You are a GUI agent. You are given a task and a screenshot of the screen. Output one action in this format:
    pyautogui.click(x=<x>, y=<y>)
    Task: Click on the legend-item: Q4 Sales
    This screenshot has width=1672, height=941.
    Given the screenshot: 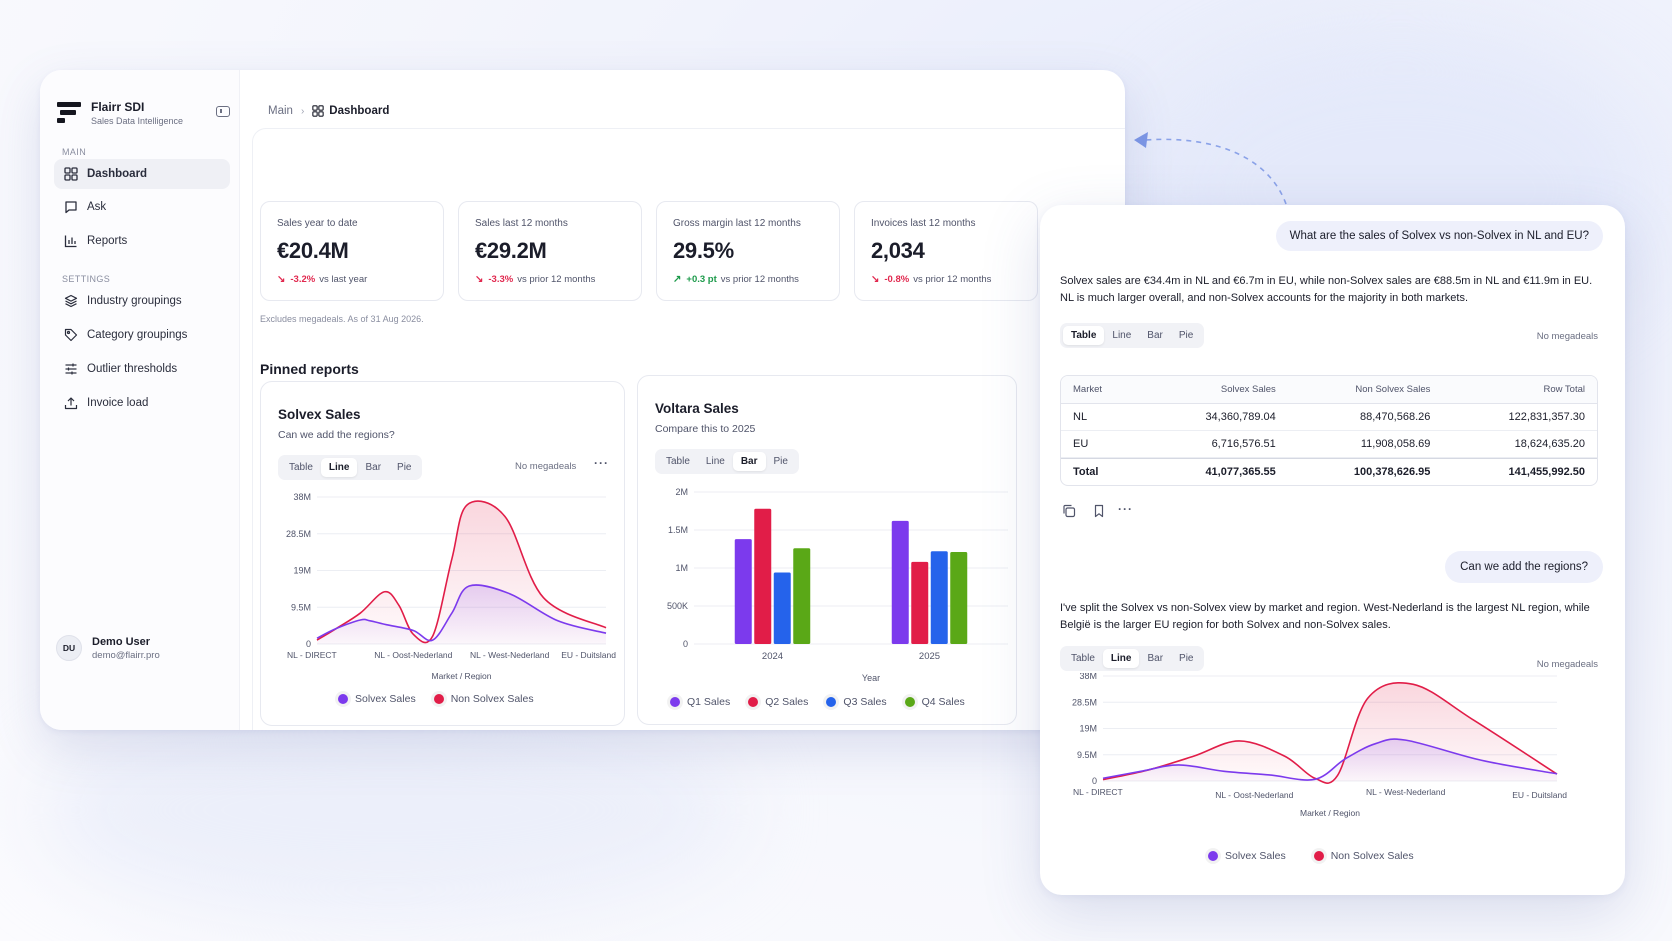 What is the action you would take?
    pyautogui.click(x=934, y=702)
    